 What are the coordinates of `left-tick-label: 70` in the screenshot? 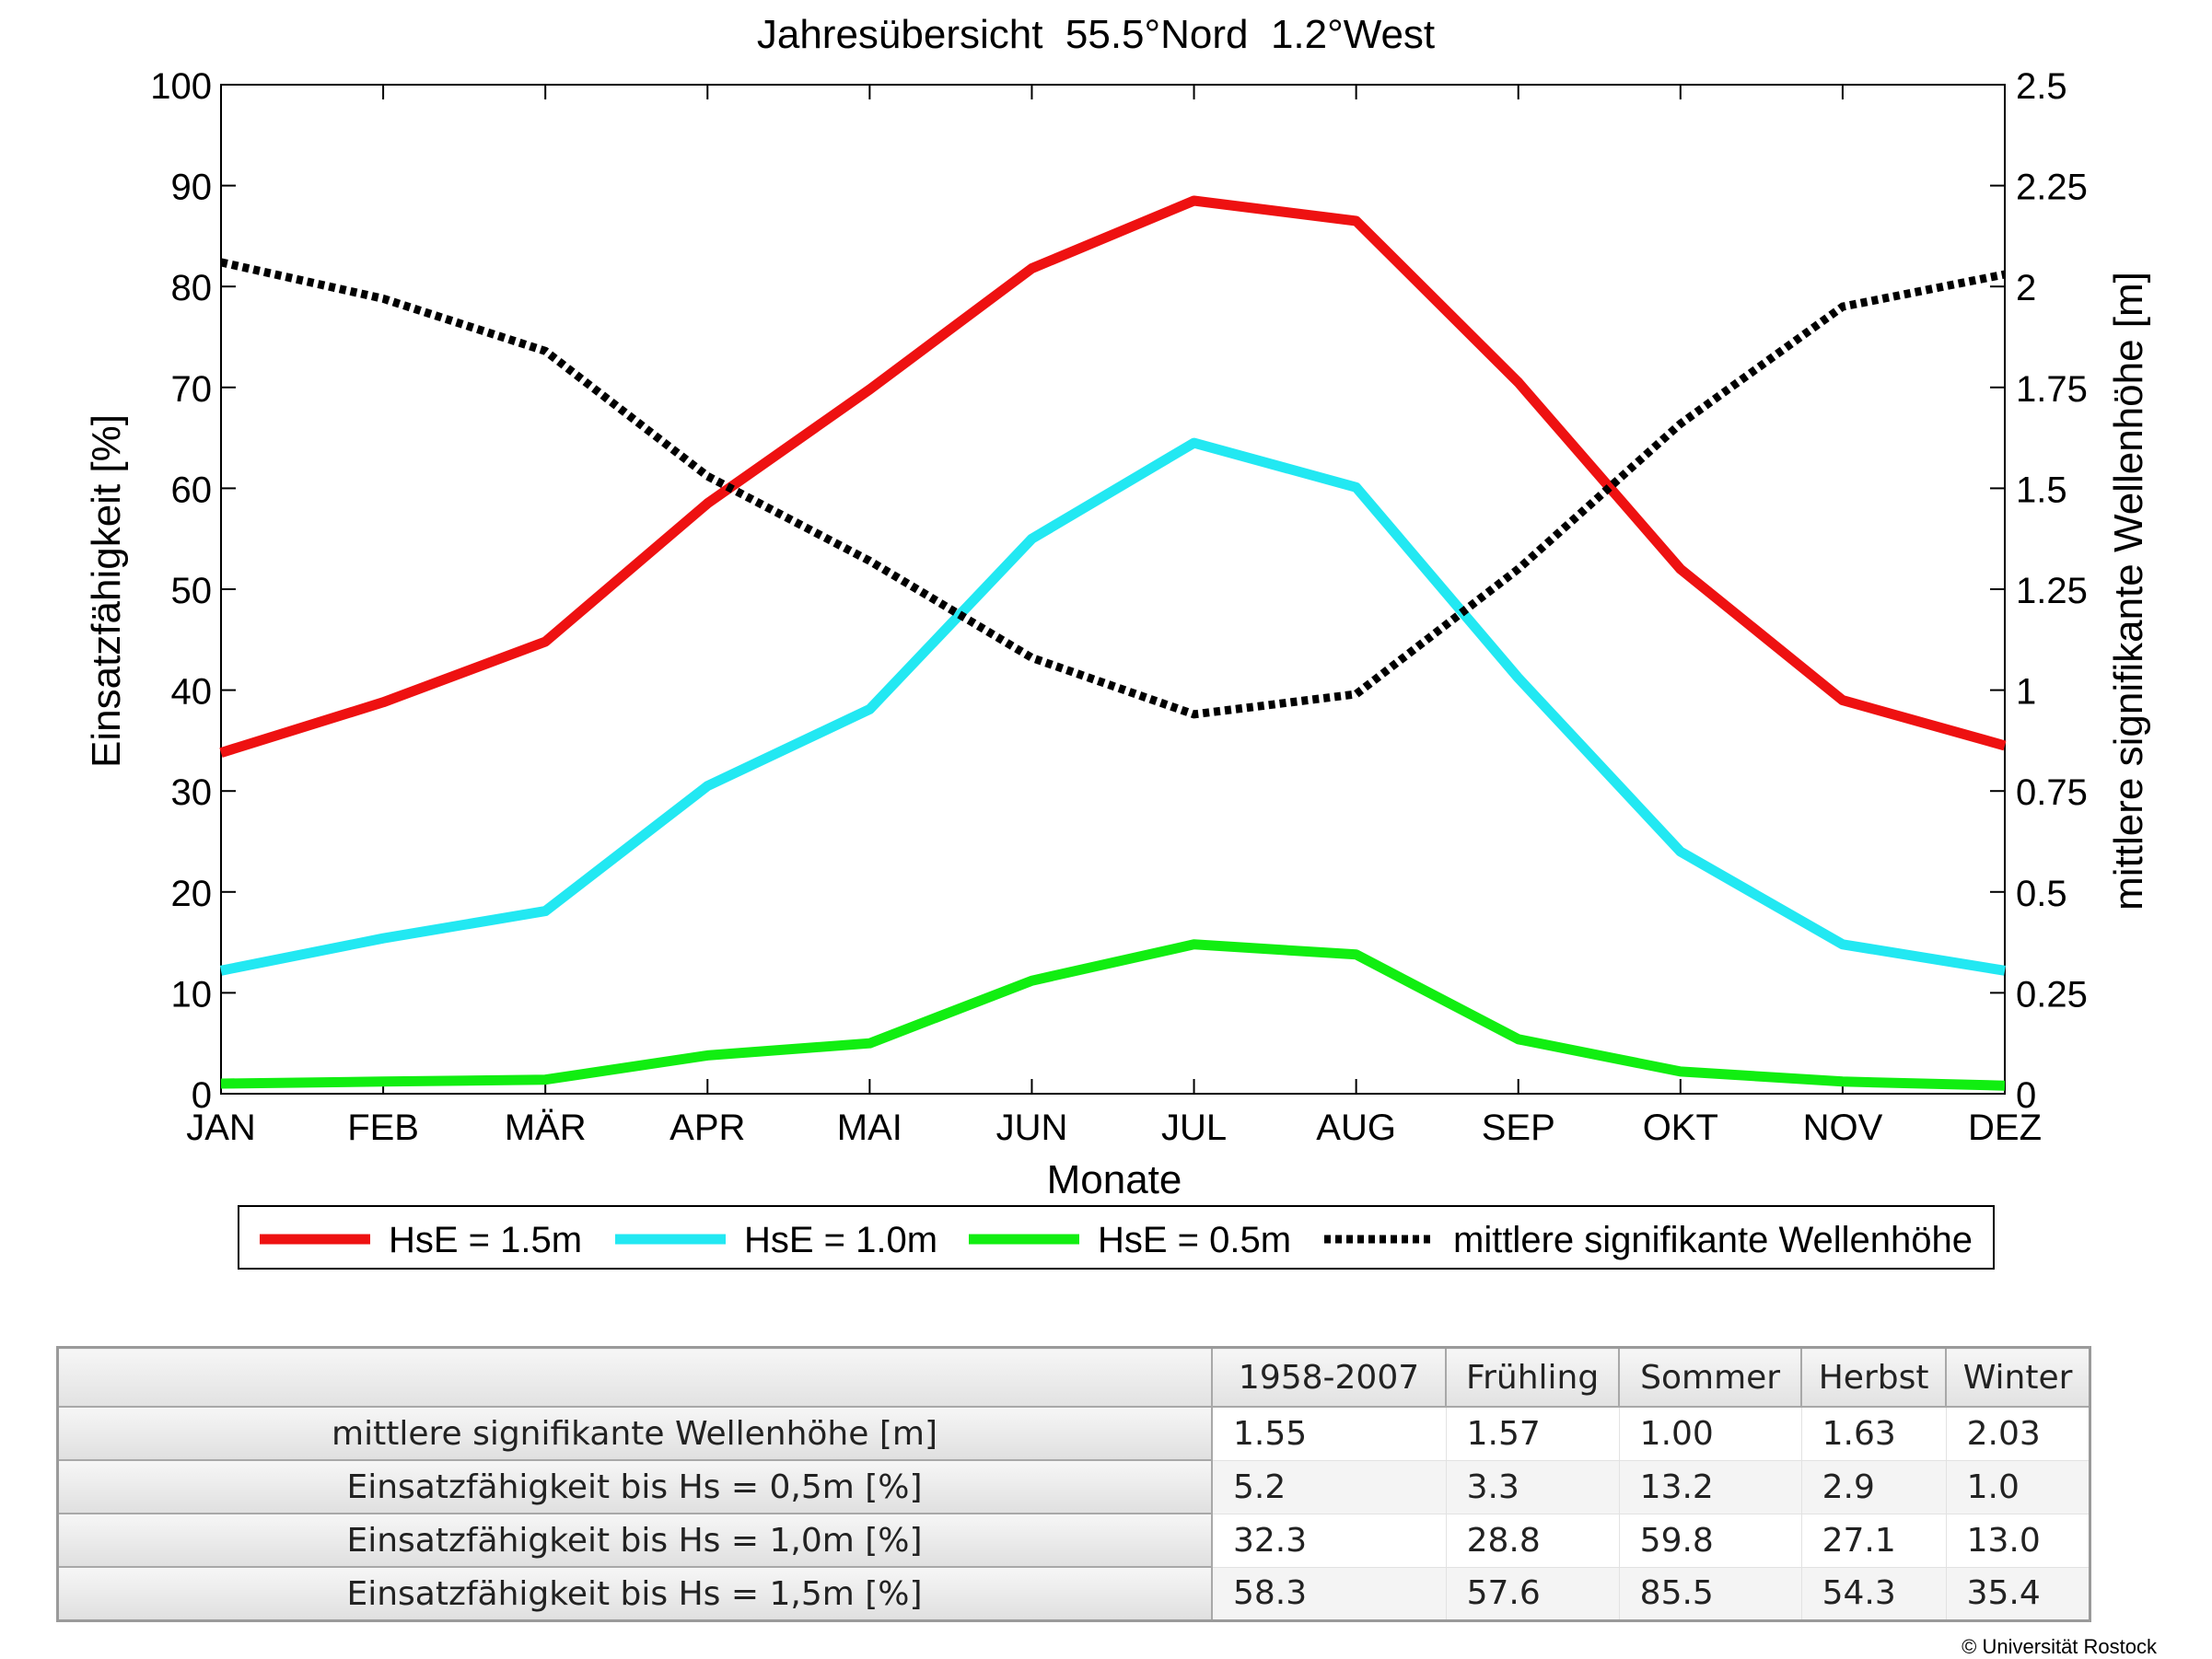 It's located at (192, 389).